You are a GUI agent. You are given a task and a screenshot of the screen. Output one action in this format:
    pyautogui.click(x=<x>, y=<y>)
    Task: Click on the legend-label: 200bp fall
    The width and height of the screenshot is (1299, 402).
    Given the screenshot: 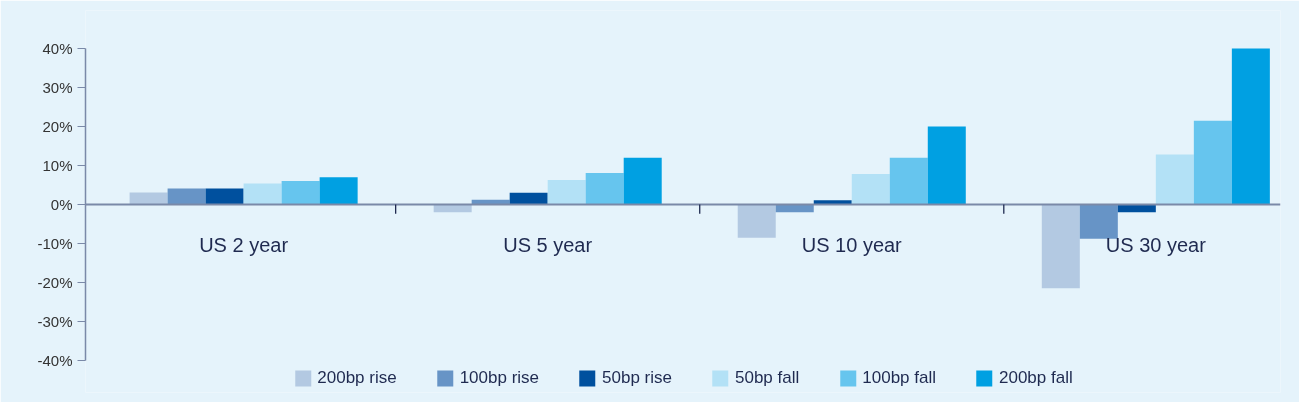 What is the action you would take?
    pyautogui.click(x=1036, y=378)
    